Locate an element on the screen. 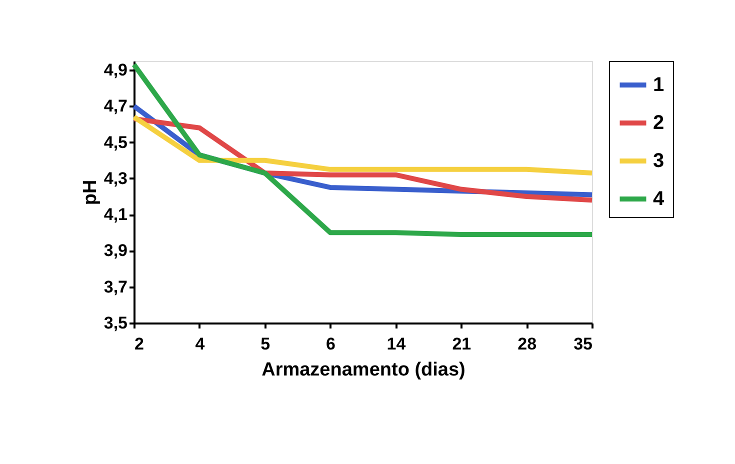 The width and height of the screenshot is (735, 464). x-tick-label: 14 is located at coordinates (396, 344).